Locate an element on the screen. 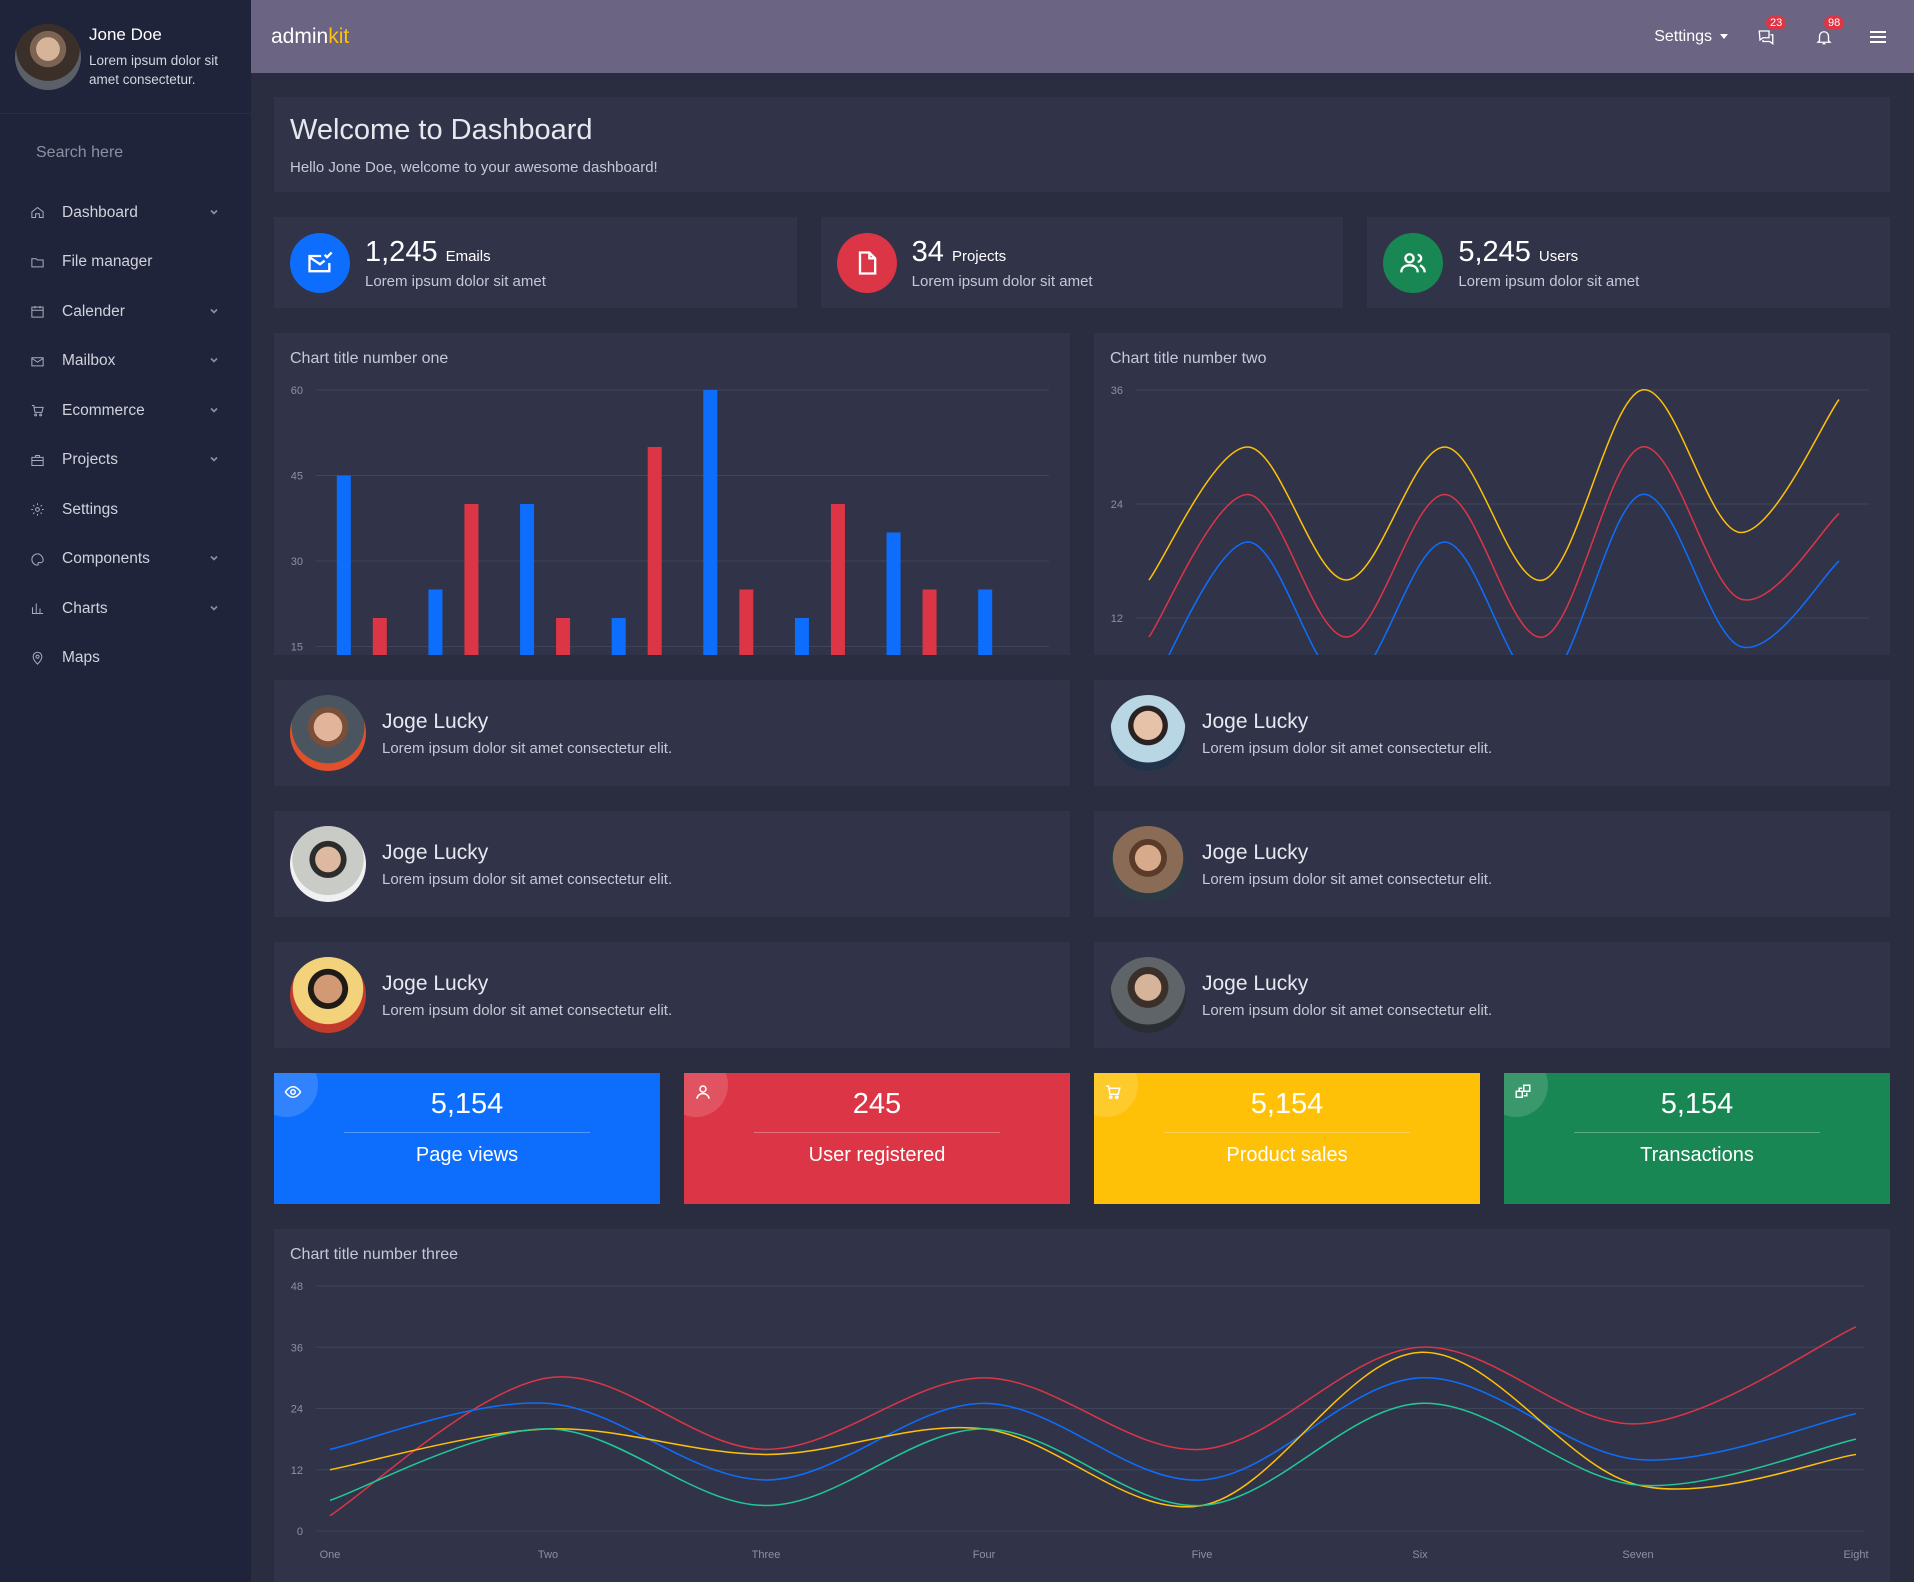 This screenshot has height=1582, width=1914. calendar-icon is located at coordinates (37, 312).